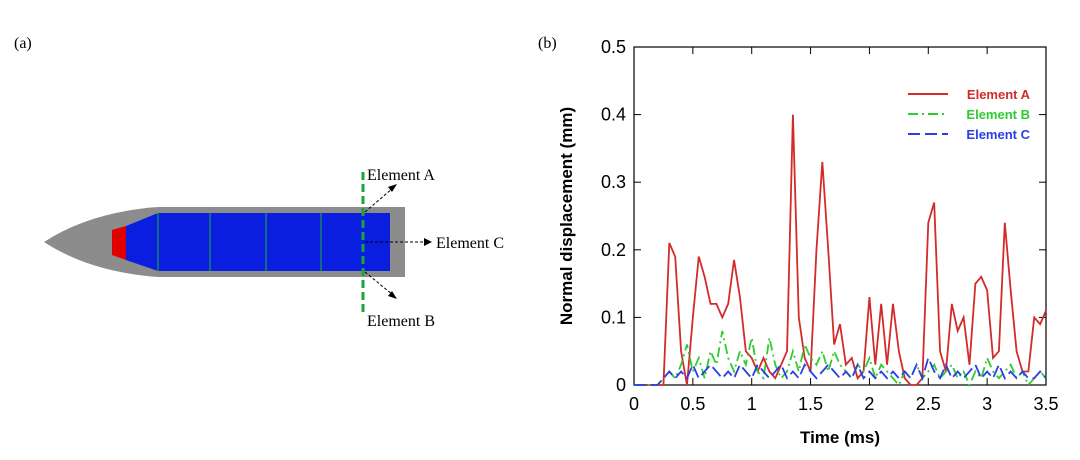 The height and width of the screenshot is (460, 1080). What do you see at coordinates (613, 250) in the screenshot?
I see `y-tick-label: 0.2` at bounding box center [613, 250].